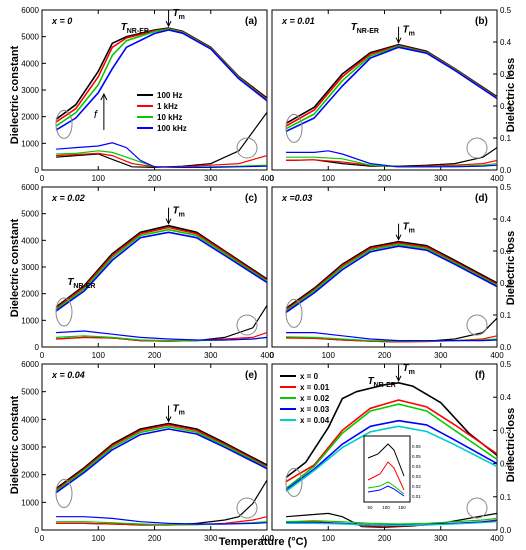 This screenshot has height=550, width=526. I want to click on panel-label: (e), so click(251, 375).